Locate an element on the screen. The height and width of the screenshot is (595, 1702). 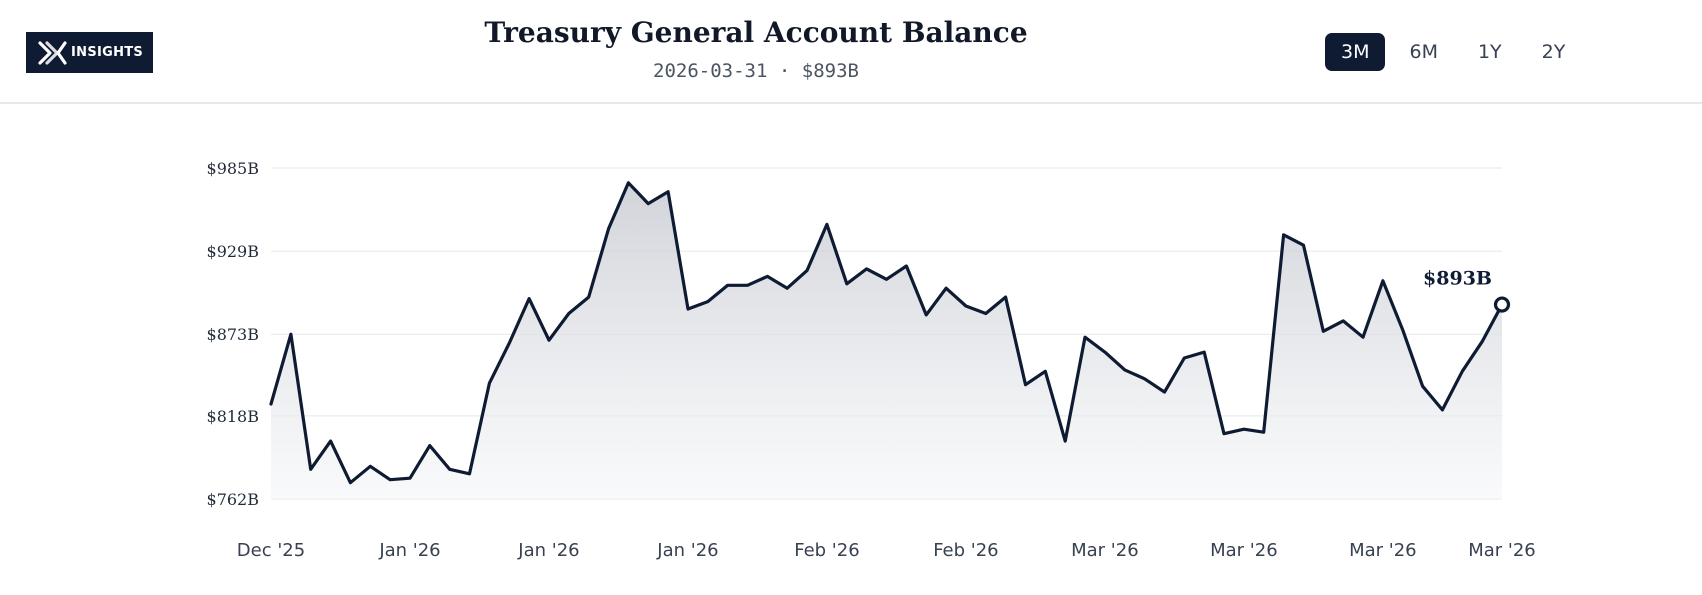
y-axis-ticks: $762B $818B $873B $929B $985B is located at coordinates (233, 334).